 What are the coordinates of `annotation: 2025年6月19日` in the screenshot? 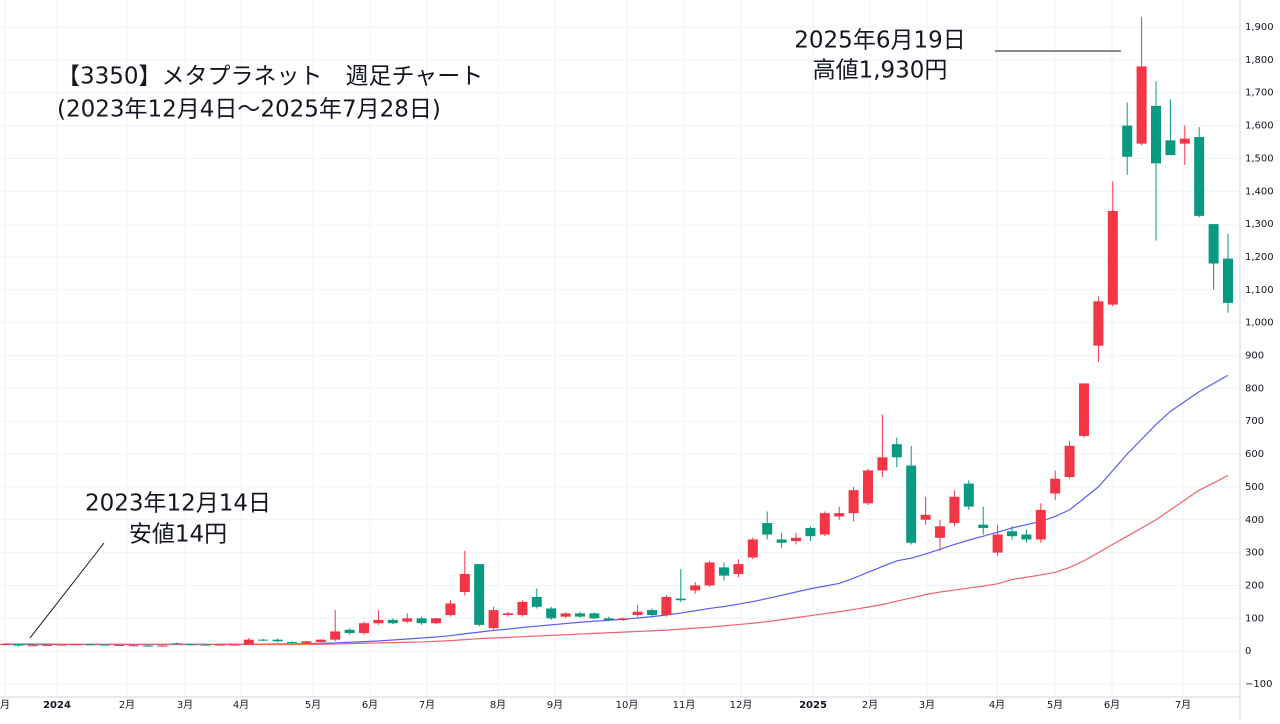 It's located at (879, 41).